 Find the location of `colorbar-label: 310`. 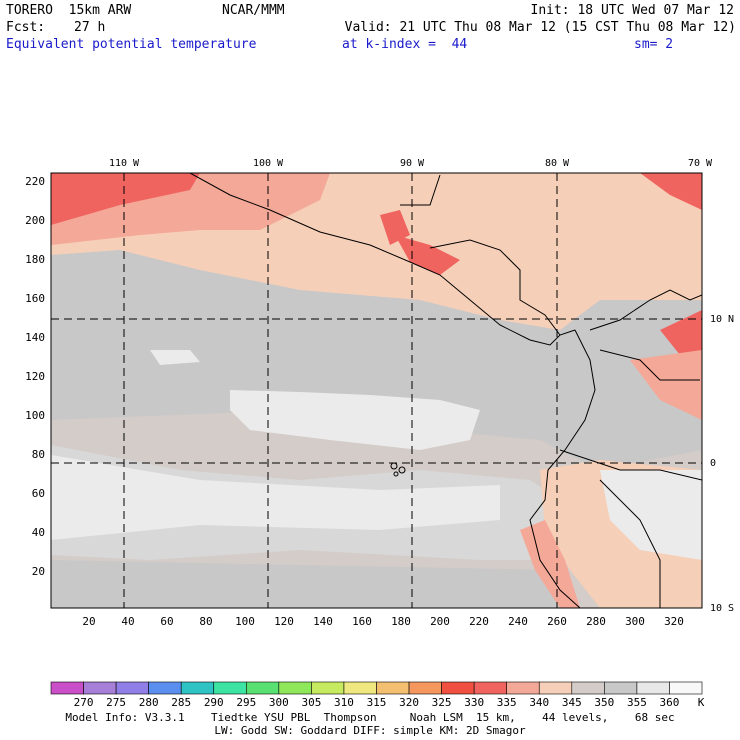

colorbar-label: 310 is located at coordinates (344, 702).